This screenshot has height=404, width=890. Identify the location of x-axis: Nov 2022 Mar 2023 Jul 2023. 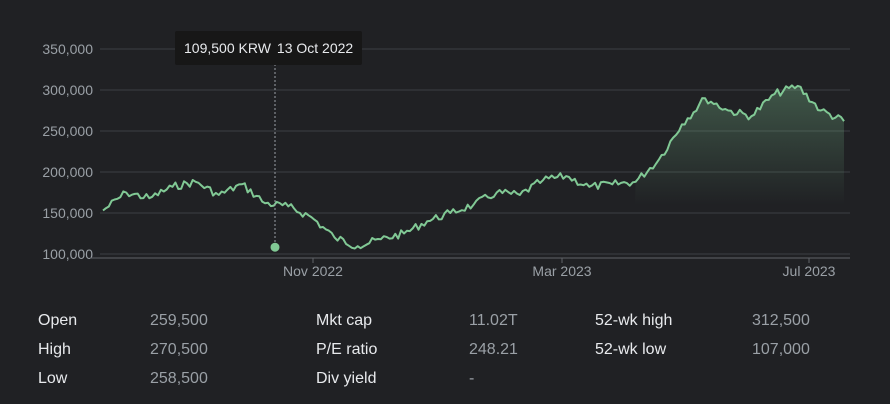
(559, 268).